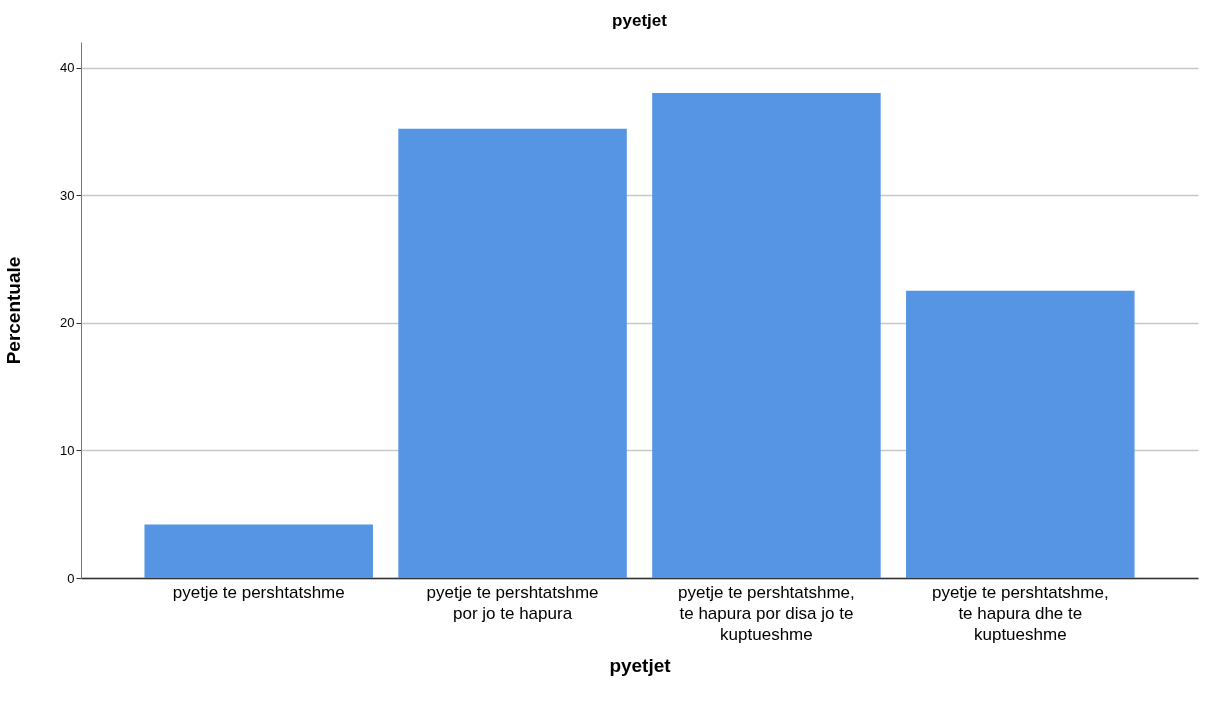 This screenshot has height=709, width=1212. I want to click on chart-title: pyetjet, so click(640, 20).